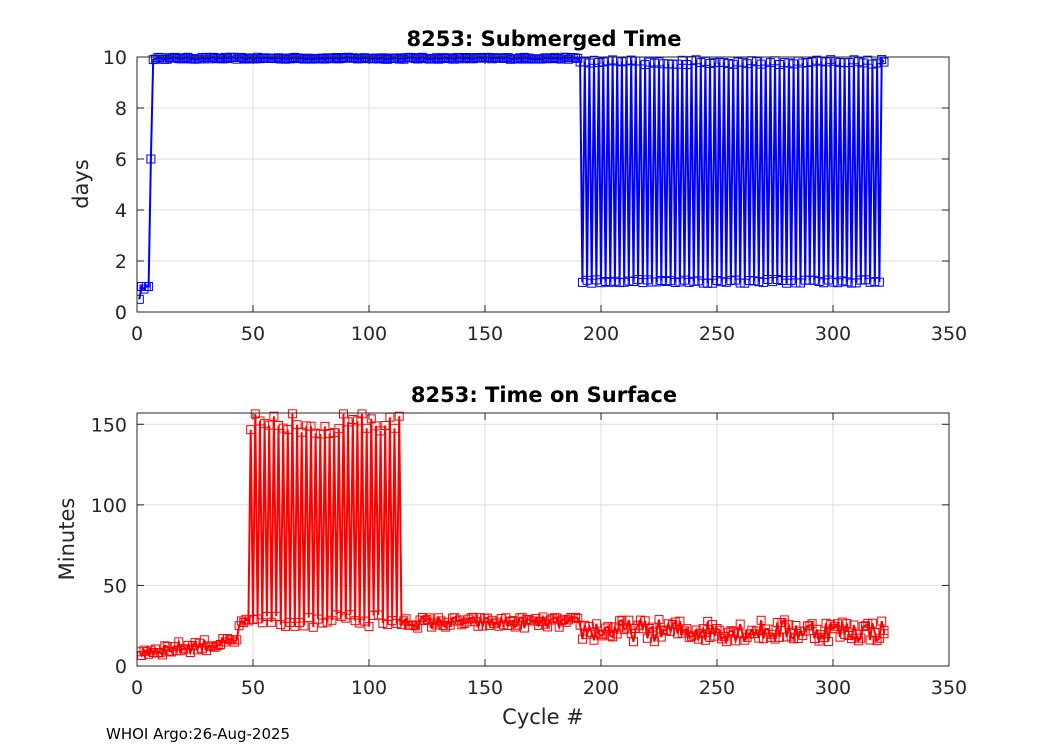 The width and height of the screenshot is (1050, 750). I want to click on y-tick-label: 4, so click(121, 211).